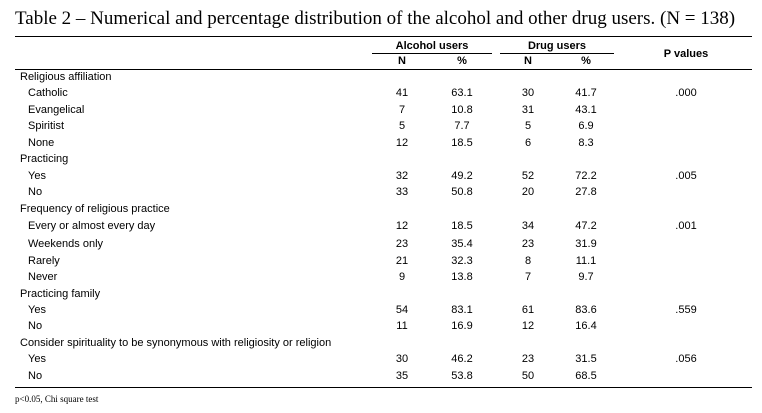 The image size is (762, 413). I want to click on alcohol-pct-cell: 7.7, so click(462, 126).